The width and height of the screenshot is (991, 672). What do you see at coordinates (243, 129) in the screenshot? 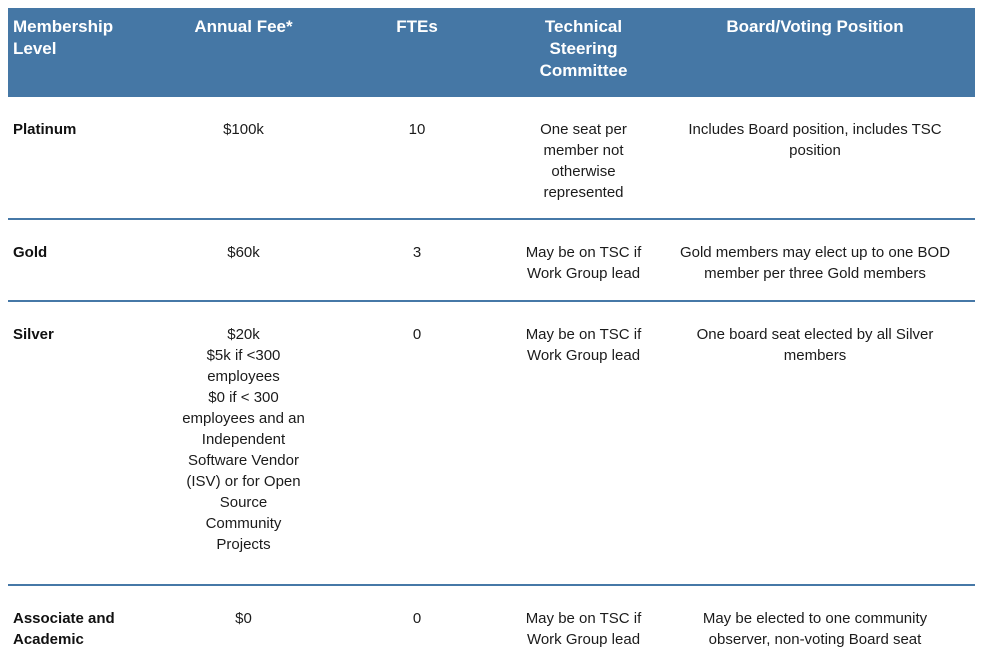
I see `cell-annual-fee: $100k` at bounding box center [243, 129].